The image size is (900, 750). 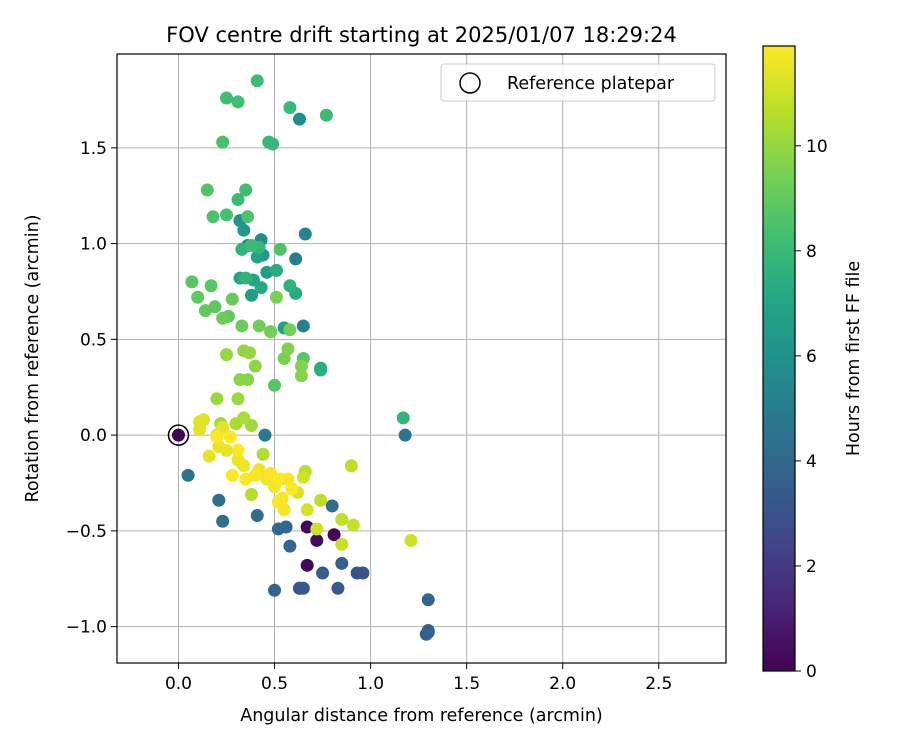 What do you see at coordinates (811, 357) in the screenshot?
I see `colorbar-tick-label: 6` at bounding box center [811, 357].